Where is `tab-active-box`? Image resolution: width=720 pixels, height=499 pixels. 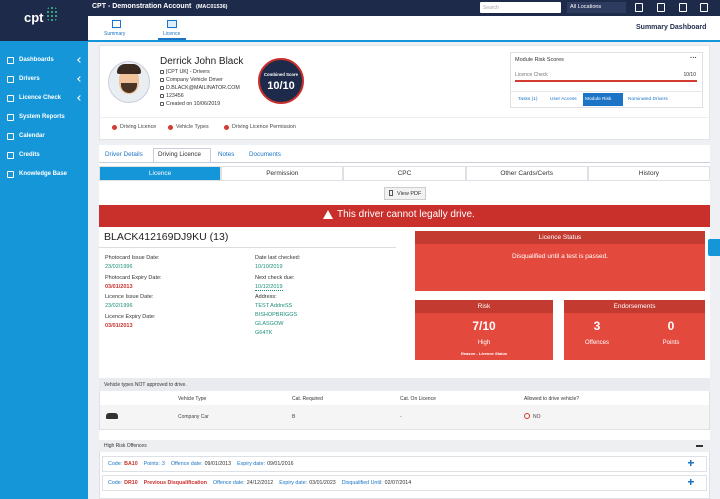
tab-active-box is located at coordinates (182, 155).